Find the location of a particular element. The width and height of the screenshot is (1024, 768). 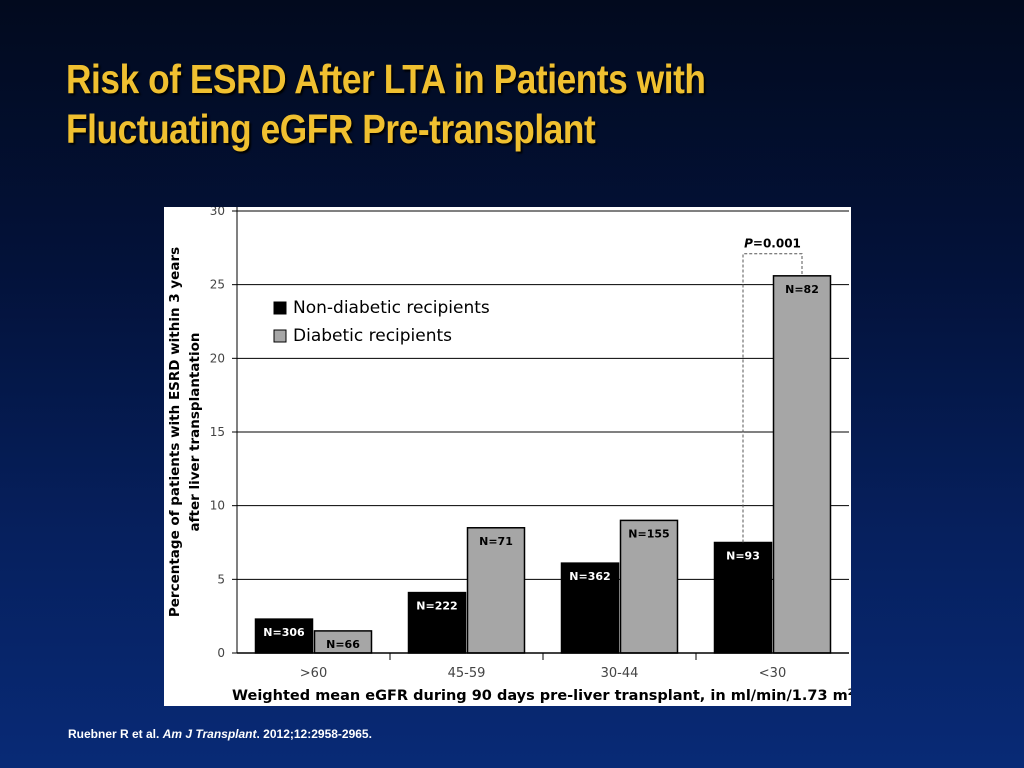

bar-data-label: N=71 is located at coordinates (496, 541).